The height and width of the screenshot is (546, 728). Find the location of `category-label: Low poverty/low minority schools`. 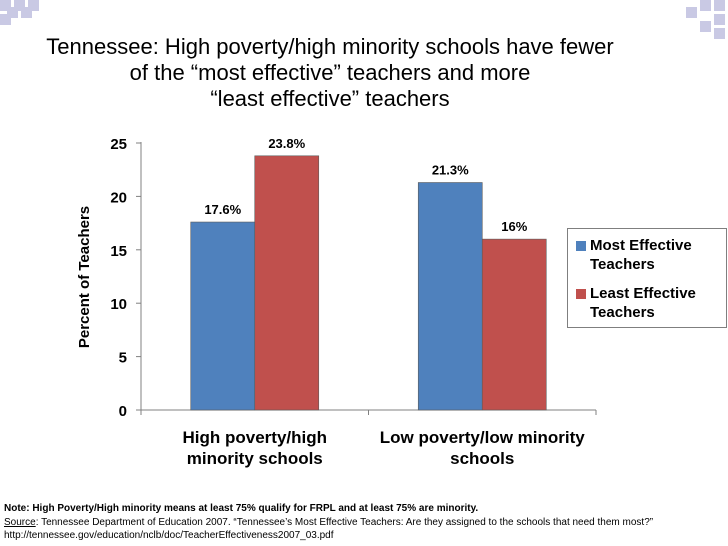

category-label: Low poverty/low minority schools is located at coordinates (483, 448).